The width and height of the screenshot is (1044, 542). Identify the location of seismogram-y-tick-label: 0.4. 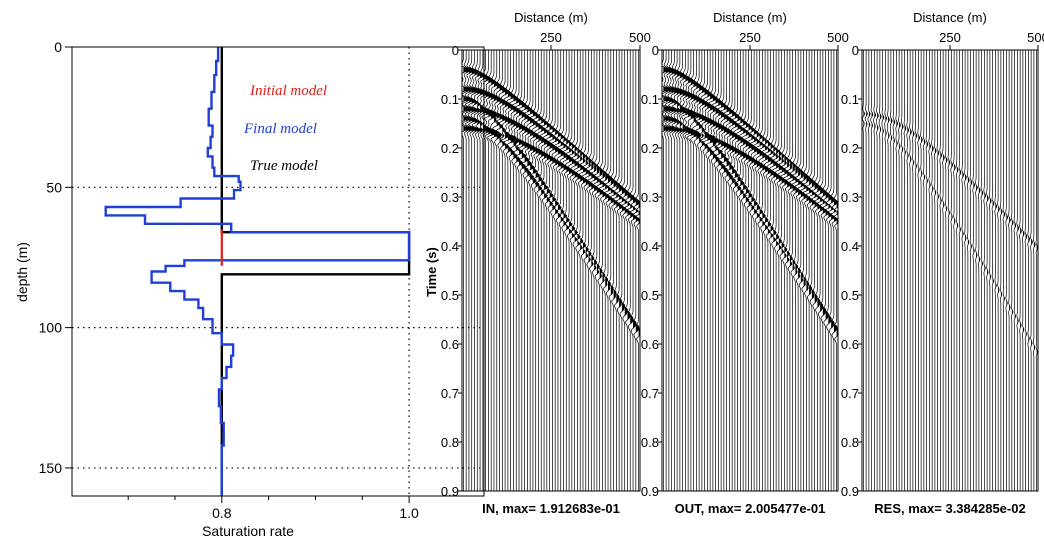
(650, 246).